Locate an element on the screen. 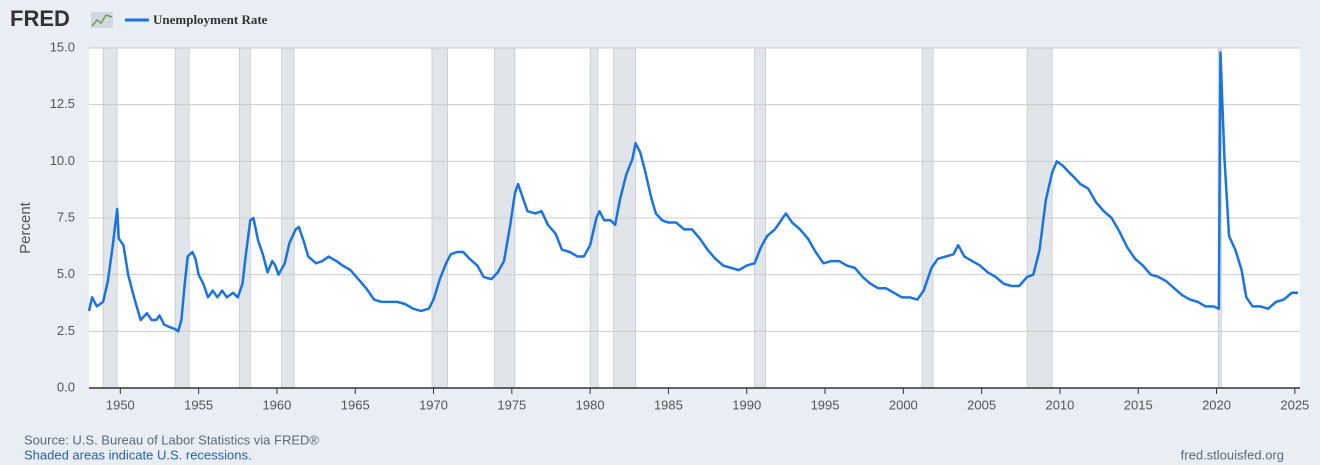 This screenshot has width=1320, height=465. y-tick-label: 7.5 is located at coordinates (66, 216).